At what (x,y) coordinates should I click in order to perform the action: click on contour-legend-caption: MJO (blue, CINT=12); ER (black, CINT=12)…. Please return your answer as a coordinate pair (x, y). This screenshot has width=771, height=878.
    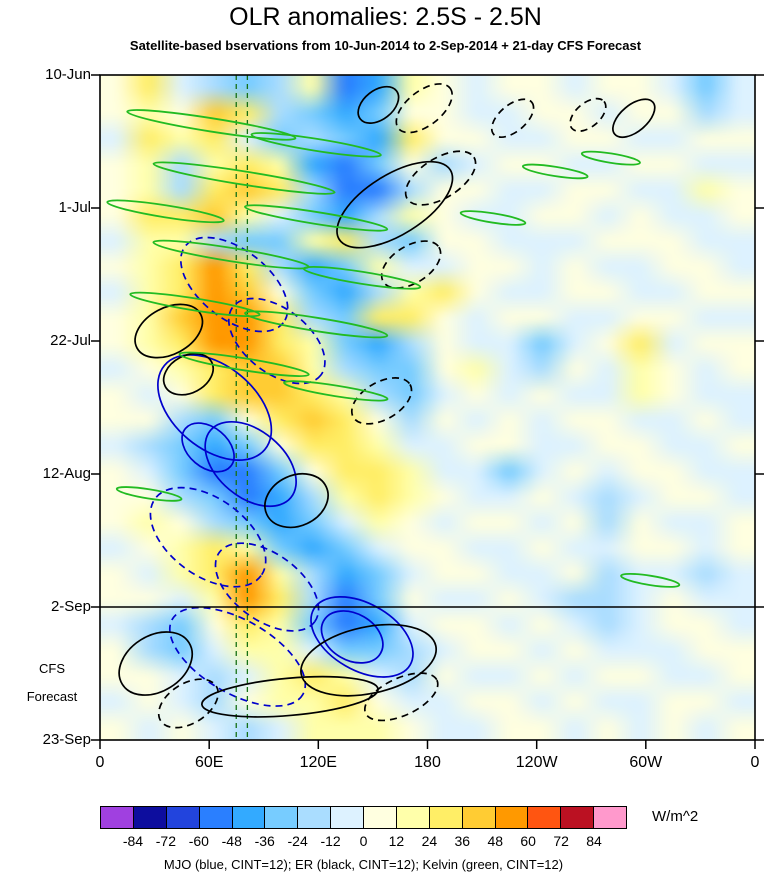
    Looking at the image, I should click on (363, 864).